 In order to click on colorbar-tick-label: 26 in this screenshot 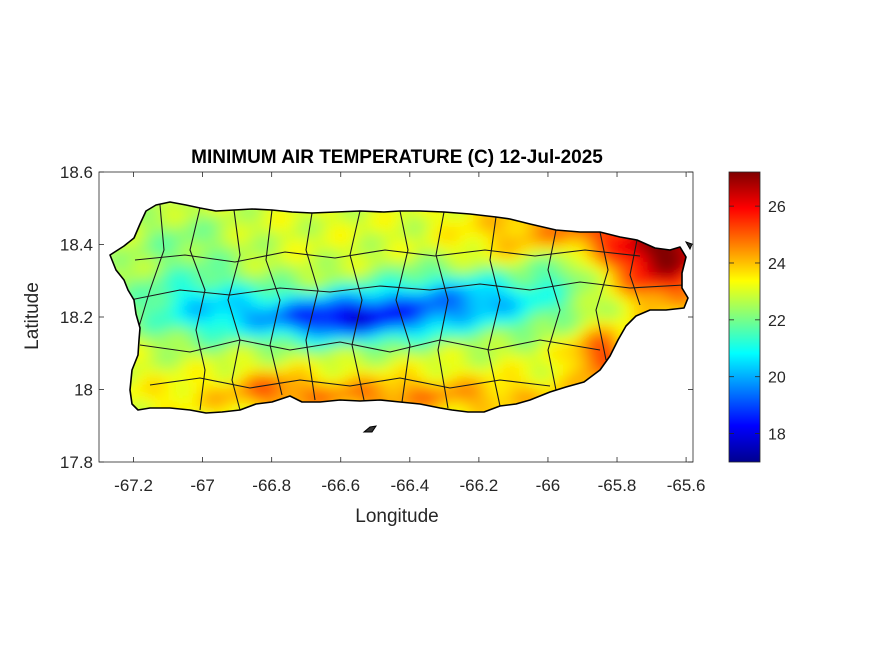, I will do `click(777, 207)`.